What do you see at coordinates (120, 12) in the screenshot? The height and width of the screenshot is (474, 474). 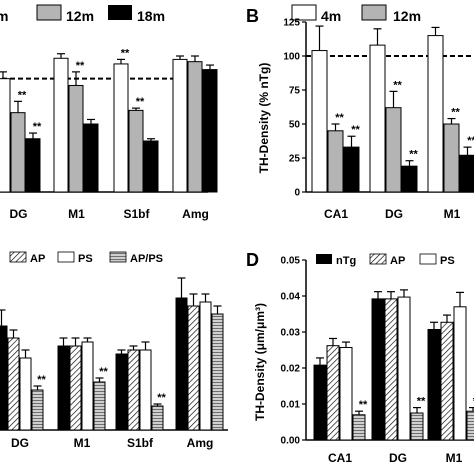 I see `legend-a-18m-swatch` at bounding box center [120, 12].